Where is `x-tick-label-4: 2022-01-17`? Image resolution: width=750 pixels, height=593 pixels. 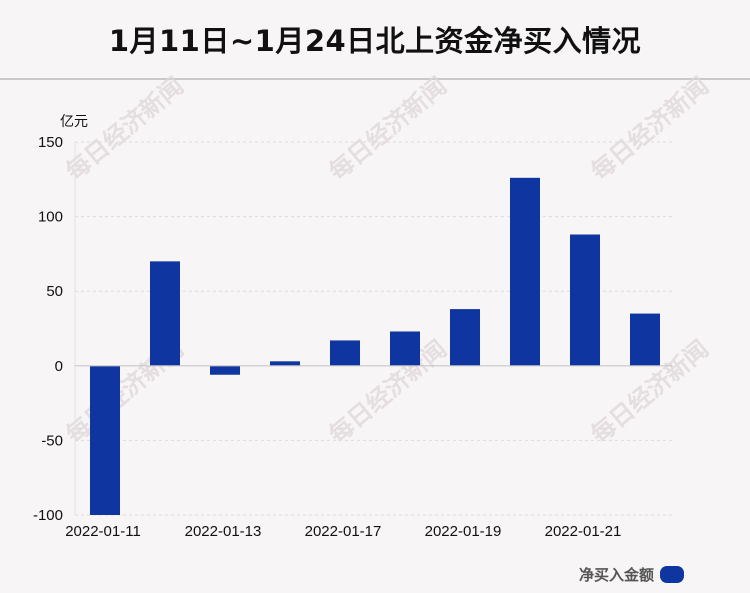
x-tick-label-4: 2022-01-17 is located at coordinates (343, 531).